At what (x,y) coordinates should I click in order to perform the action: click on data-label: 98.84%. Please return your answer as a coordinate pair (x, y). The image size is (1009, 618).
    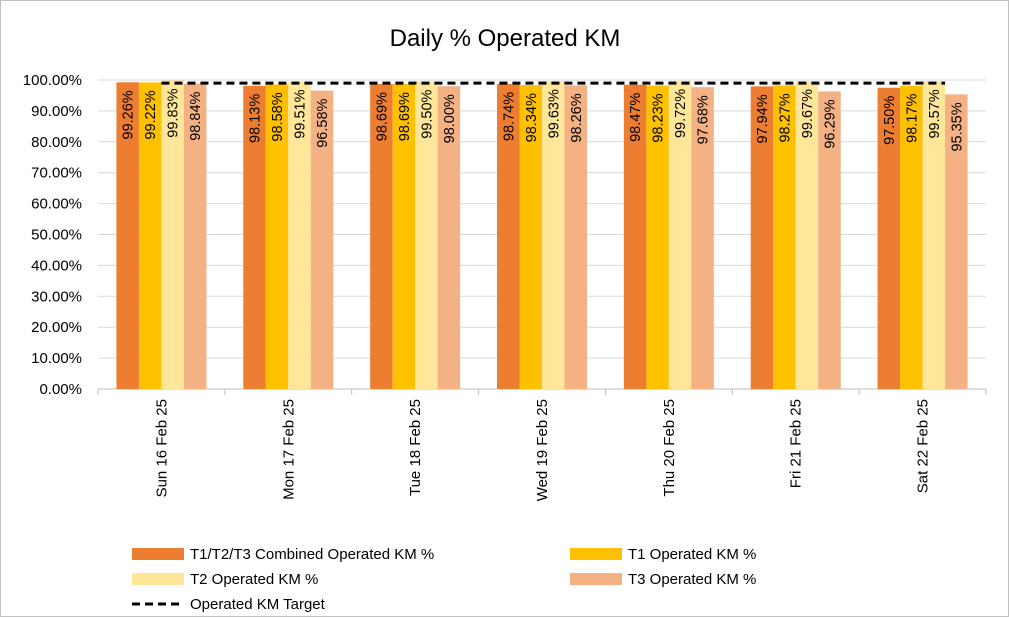
    Looking at the image, I should click on (196, 115).